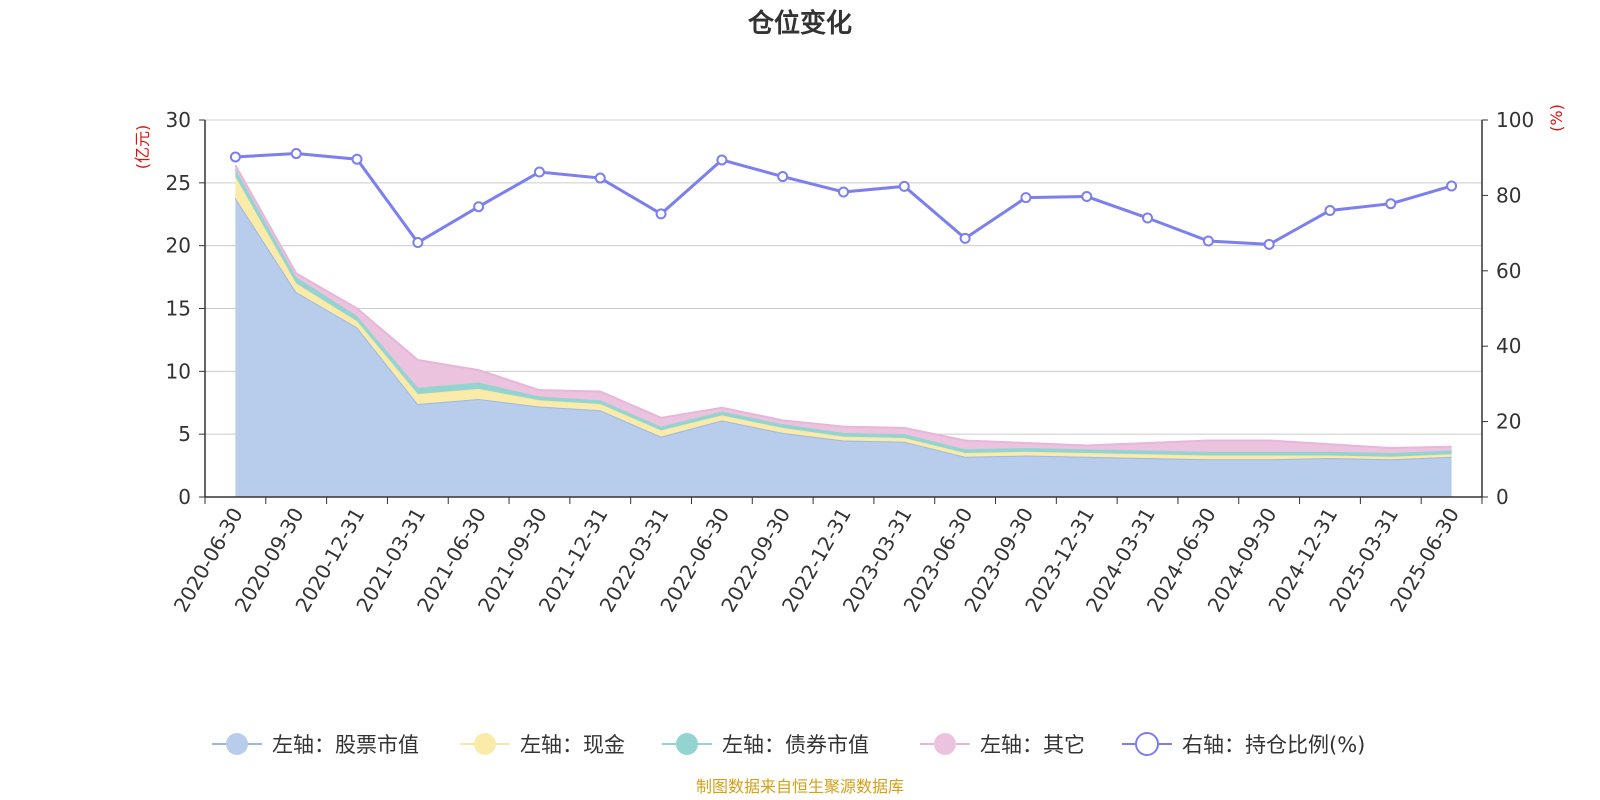  Describe the element at coordinates (800, 786) in the screenshot. I see `source-note: 制图数据来自恒生聚源数据库` at that location.